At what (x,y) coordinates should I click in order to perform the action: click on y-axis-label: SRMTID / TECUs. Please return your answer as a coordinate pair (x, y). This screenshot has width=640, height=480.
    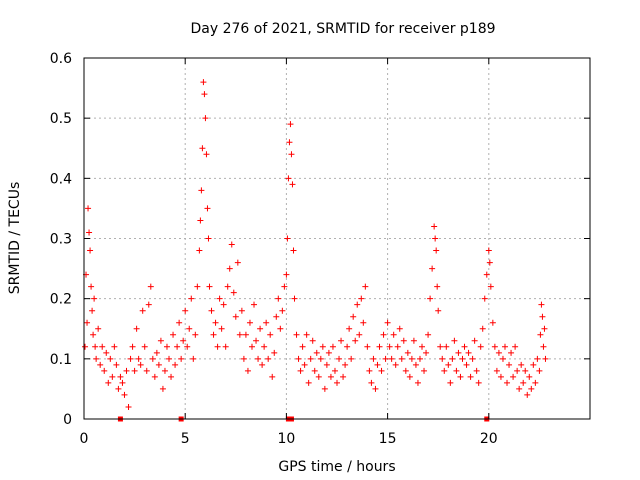
    Looking at the image, I should click on (15, 238).